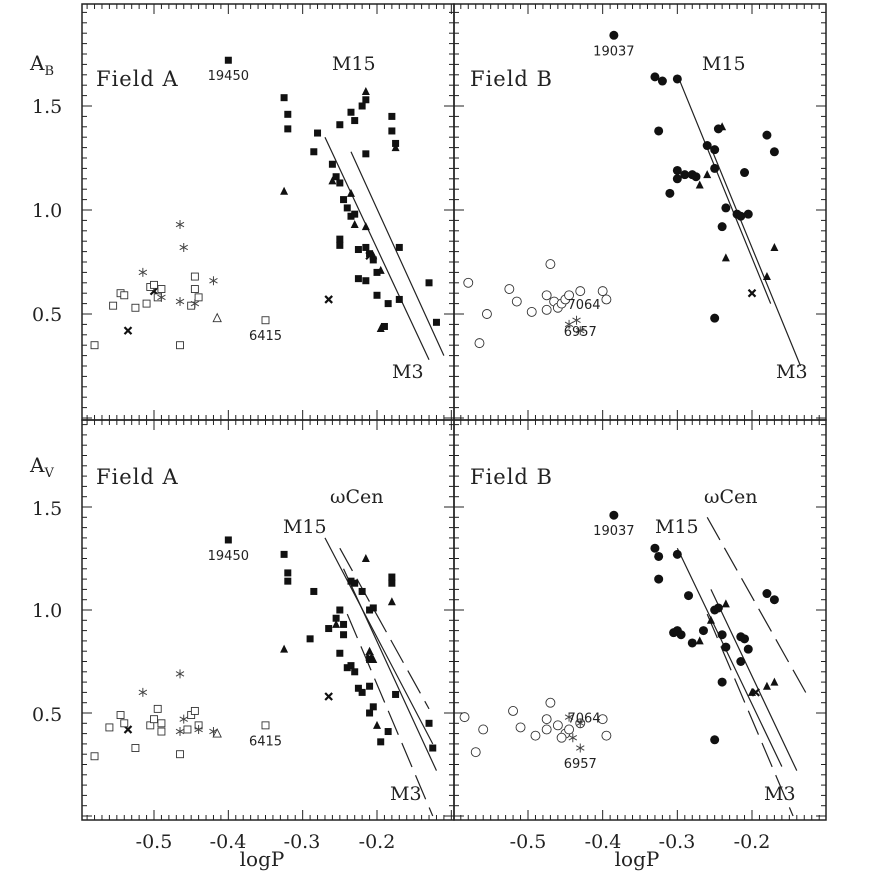 The image size is (872, 872). Describe the element at coordinates (357, 497) in the screenshot. I see `line-label-wcen-bl: ωCen` at that location.